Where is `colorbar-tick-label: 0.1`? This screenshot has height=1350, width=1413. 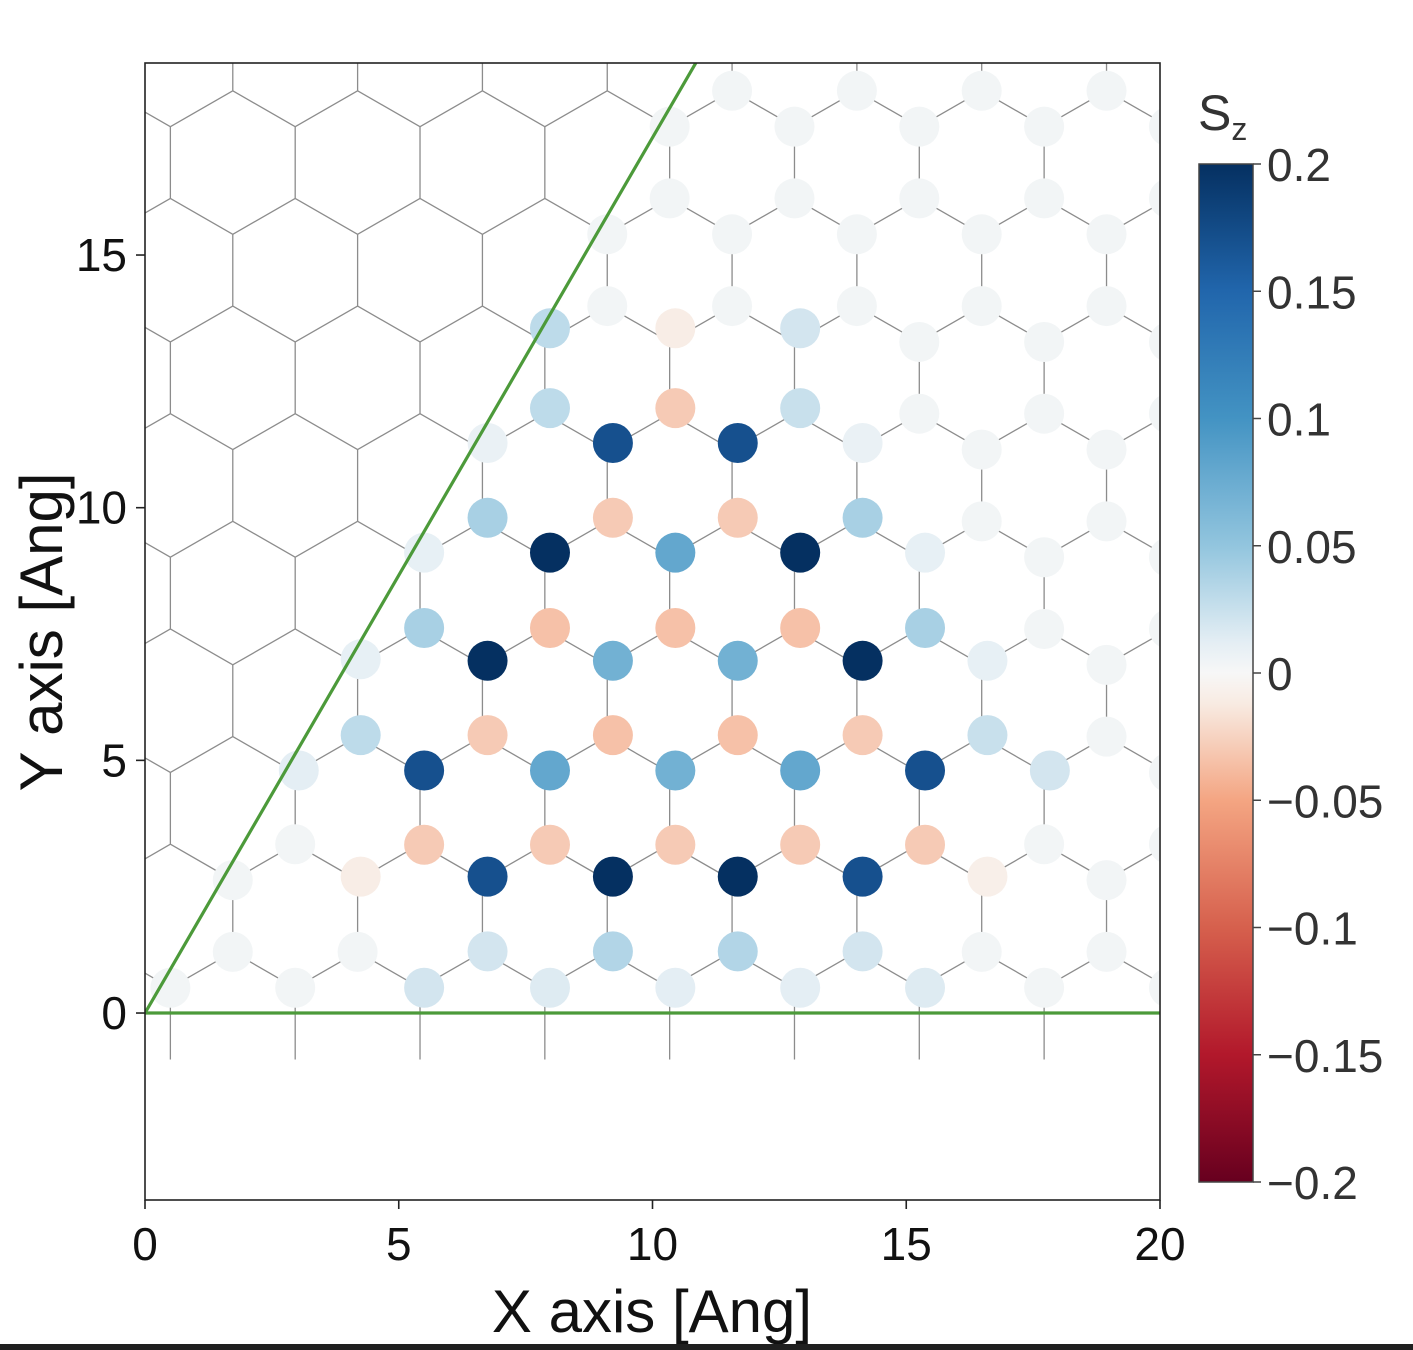 colorbar-tick-label: 0.1 is located at coordinates (1299, 420).